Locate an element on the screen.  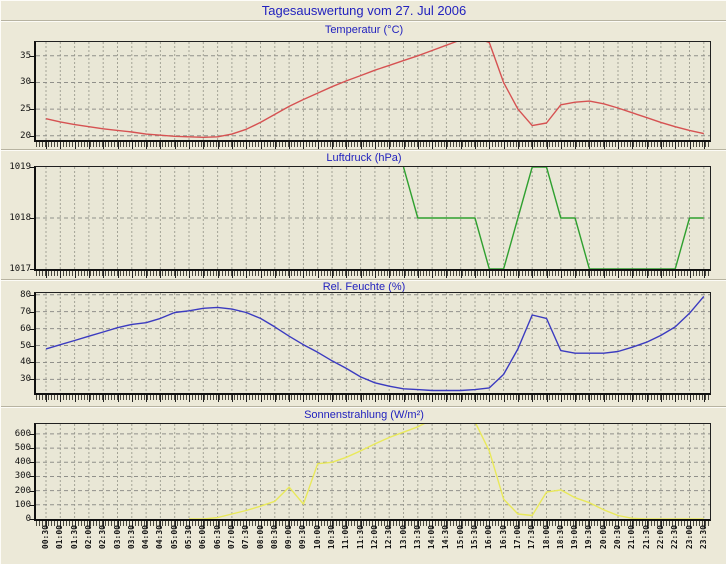
x-axis-label: 18:30 is located at coordinates (560, 537).